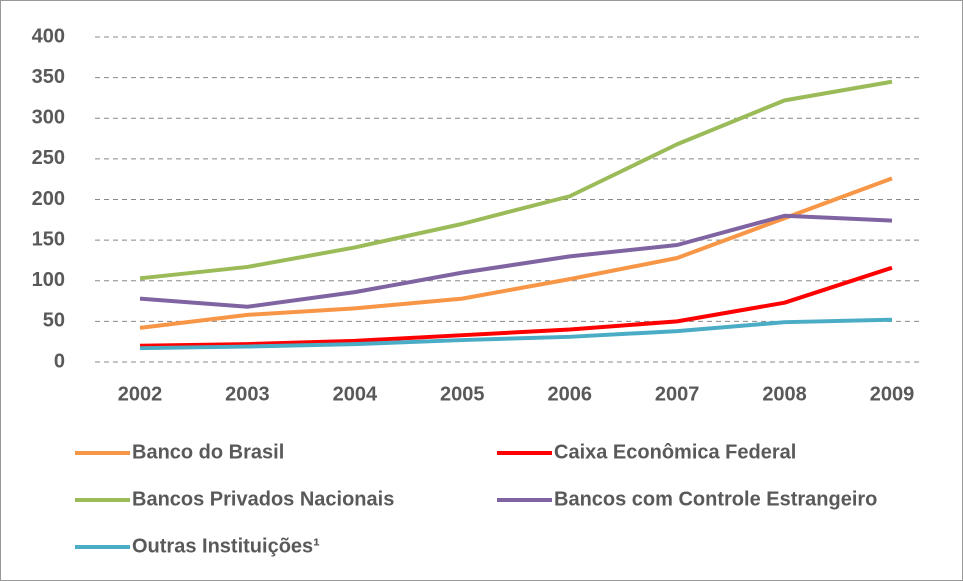 This screenshot has width=963, height=581. I want to click on legend-label: Banco do Brasil, so click(208, 452).